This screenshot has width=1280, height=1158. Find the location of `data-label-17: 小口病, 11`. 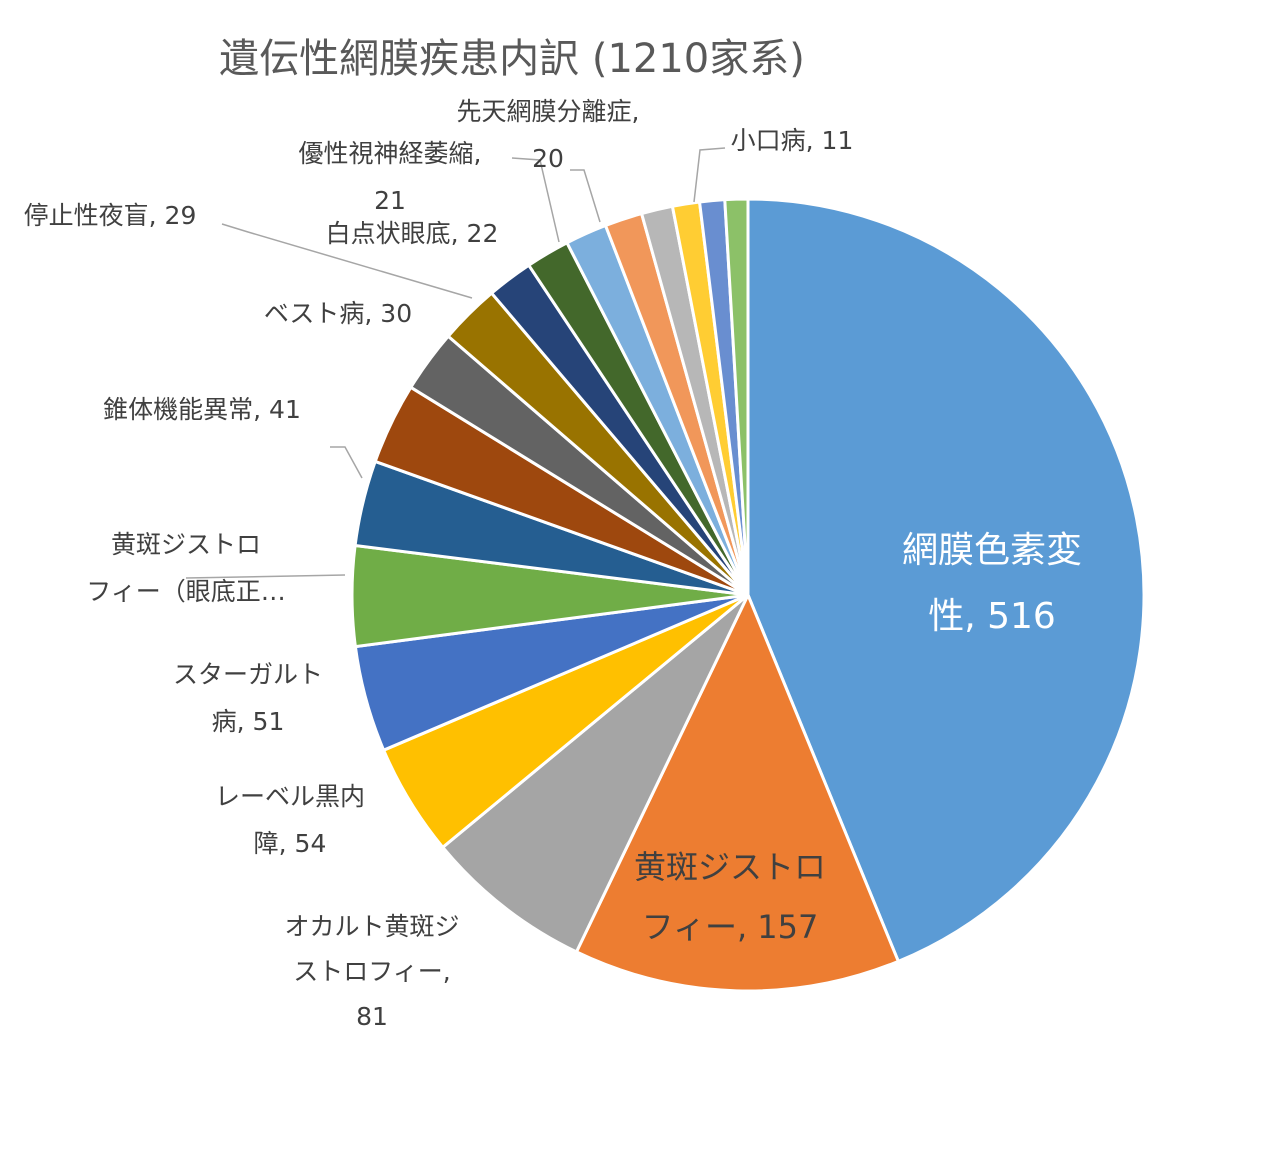

data-label-17: 小口病, 11 is located at coordinates (792, 140).